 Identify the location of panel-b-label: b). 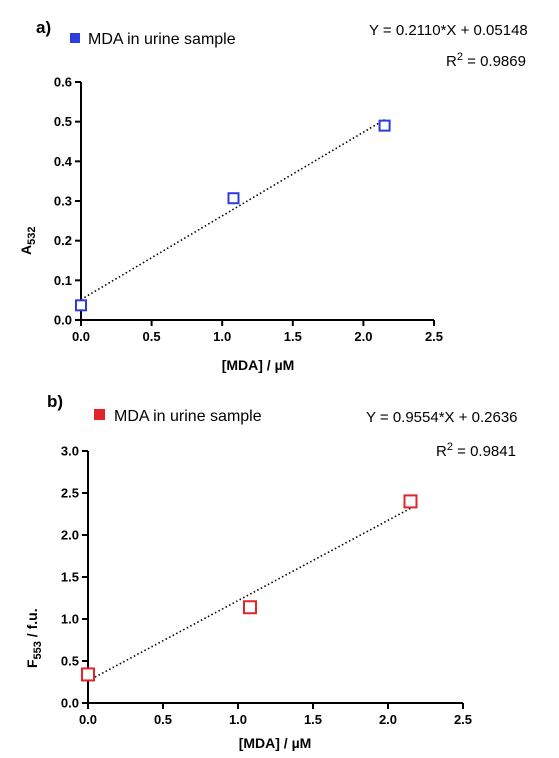
(55, 401).